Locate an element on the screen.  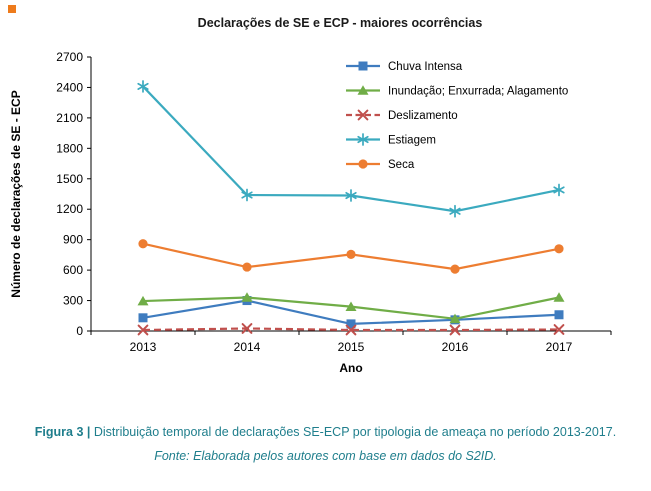
svg-text: 2014 is located at coordinates (247, 347).